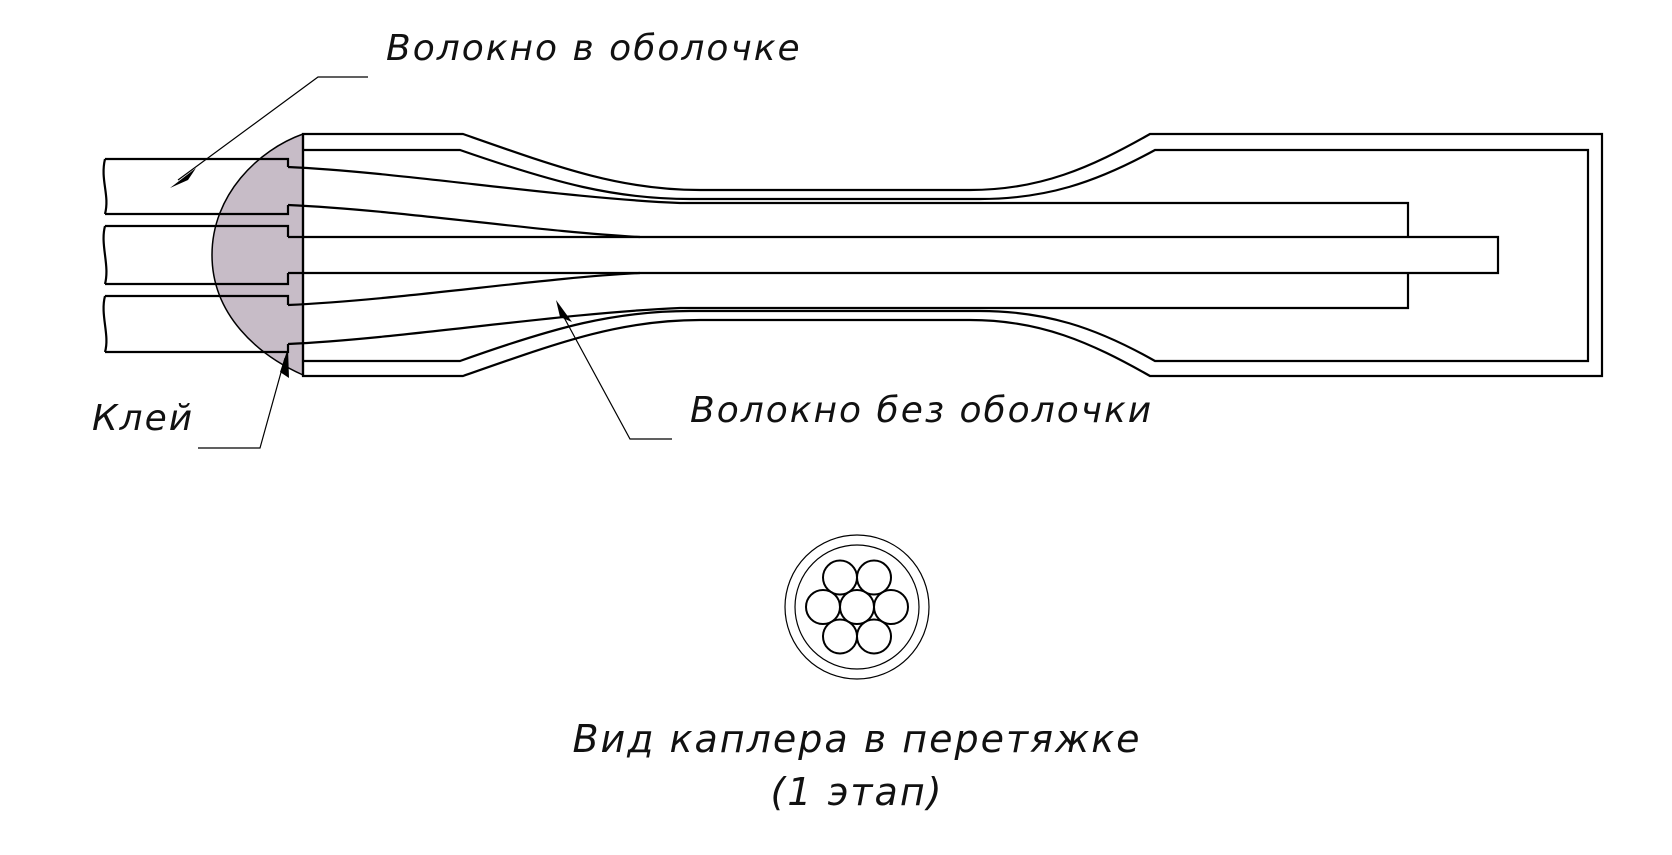  Describe the element at coordinates (856, 792) in the screenshot. I see `caption-line-2: (1 этап)` at that location.